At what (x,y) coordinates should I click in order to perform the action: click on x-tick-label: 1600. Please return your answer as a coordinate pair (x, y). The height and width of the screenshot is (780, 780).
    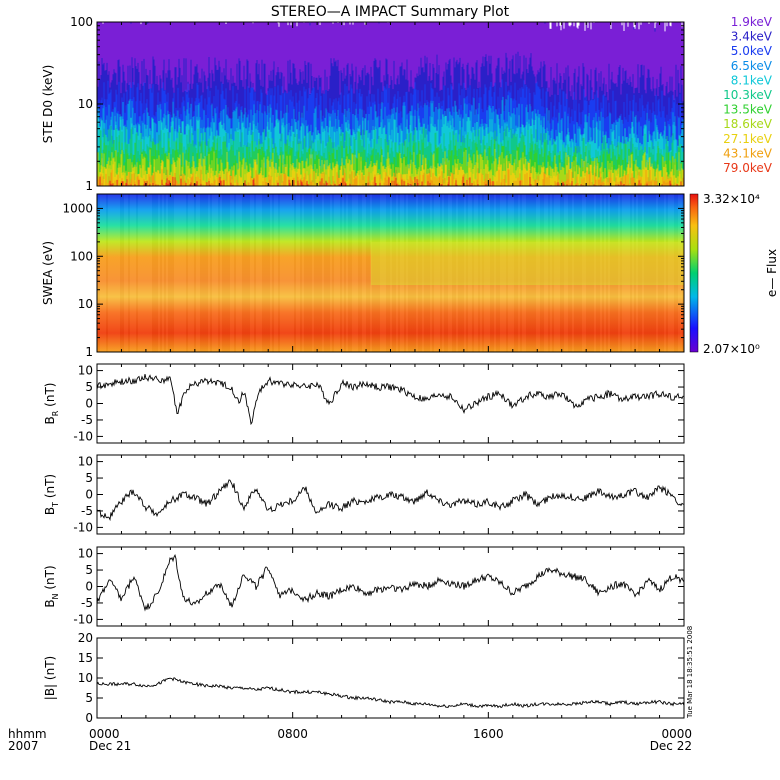
    Looking at the image, I should click on (488, 734).